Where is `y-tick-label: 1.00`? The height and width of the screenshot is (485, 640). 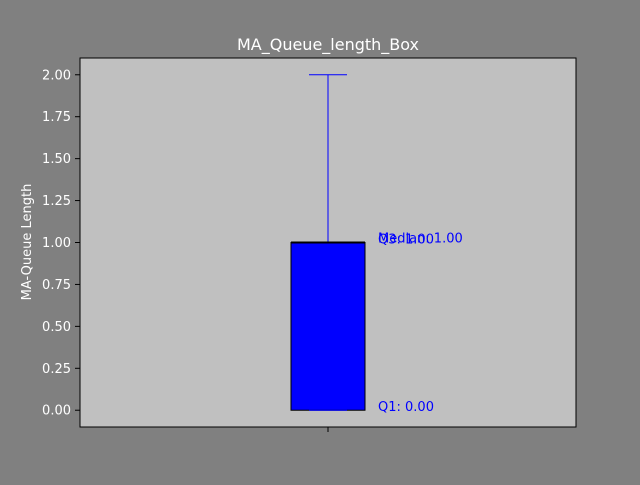
y-tick-label: 1.00 is located at coordinates (56, 243).